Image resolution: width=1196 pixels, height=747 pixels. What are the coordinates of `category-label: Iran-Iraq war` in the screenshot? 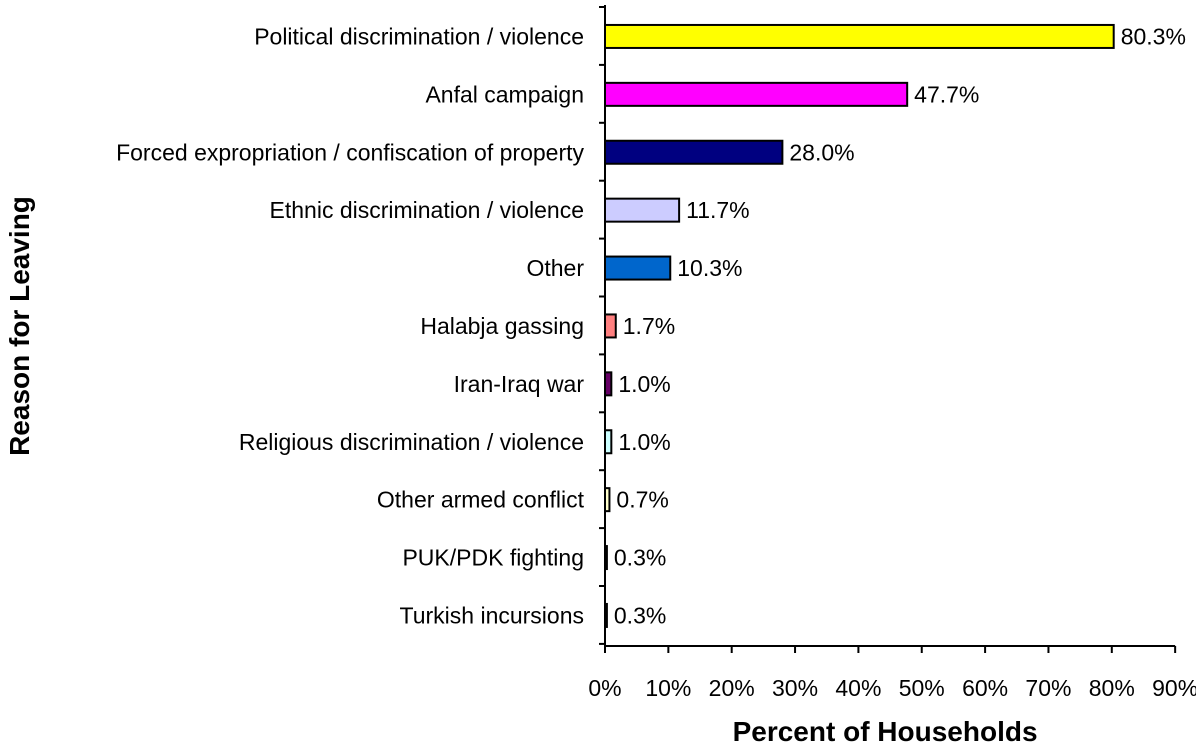 It's located at (519, 384).